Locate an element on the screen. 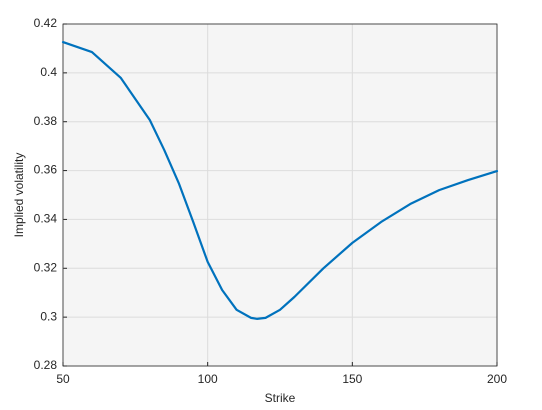 The width and height of the screenshot is (542, 410). y-tick-label: 0.38 is located at coordinates (46, 121).